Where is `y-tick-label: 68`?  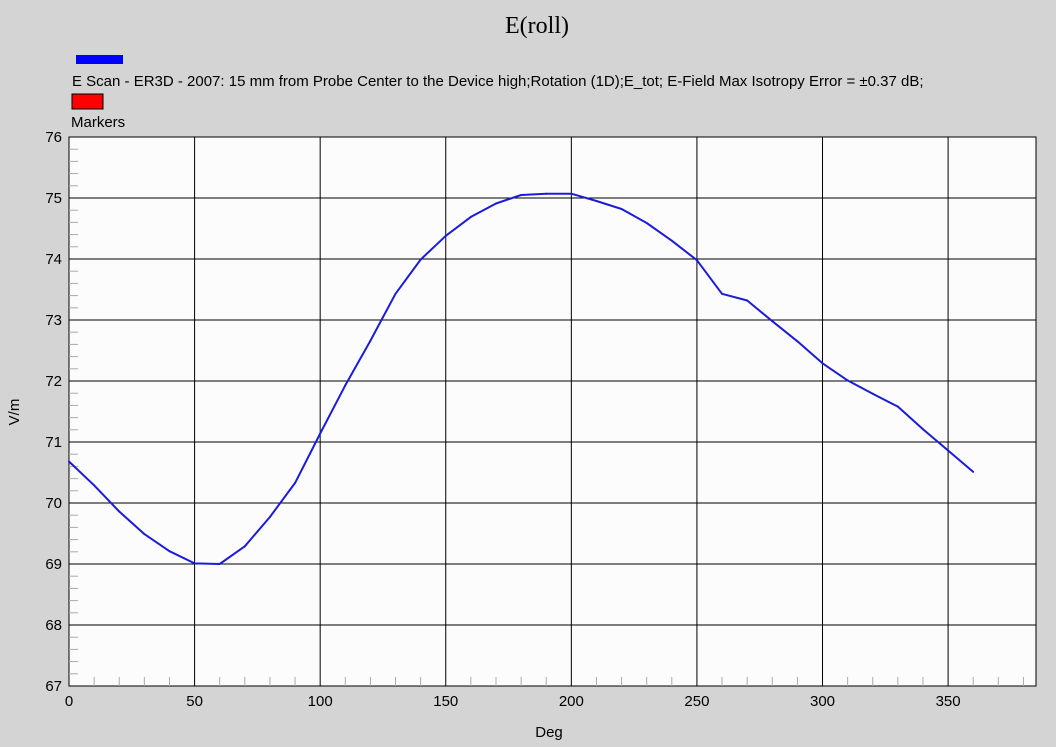
y-tick-label: 68 is located at coordinates (53, 625).